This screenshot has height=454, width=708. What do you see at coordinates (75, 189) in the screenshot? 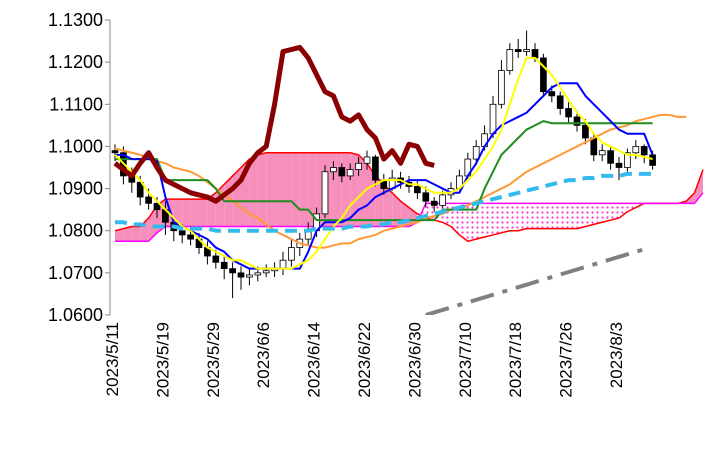
I see `y-tick-label: 1.0900` at bounding box center [75, 189].